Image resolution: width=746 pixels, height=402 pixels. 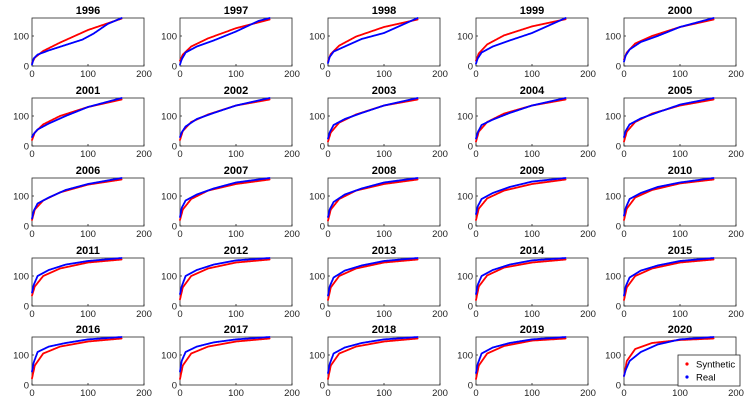 I want to click on panel-2019: 2019 0 100 200 0 100, so click(x=526, y=361).